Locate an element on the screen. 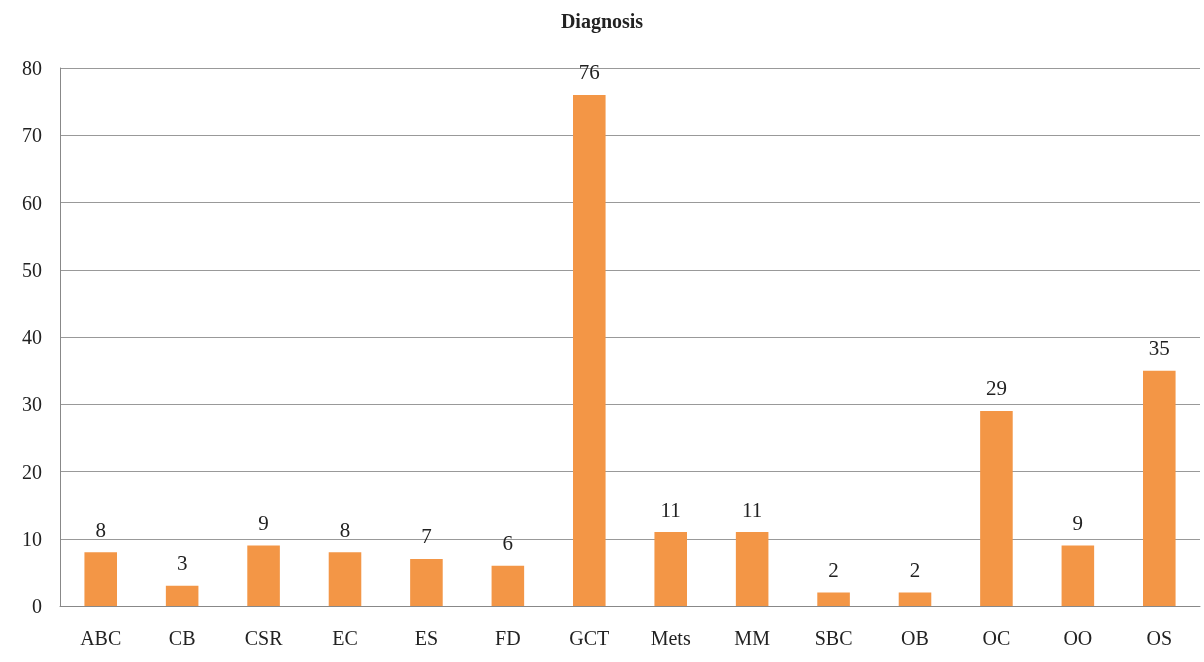 This screenshot has height=662, width=1204. x-tick-label: Mets is located at coordinates (670, 638).